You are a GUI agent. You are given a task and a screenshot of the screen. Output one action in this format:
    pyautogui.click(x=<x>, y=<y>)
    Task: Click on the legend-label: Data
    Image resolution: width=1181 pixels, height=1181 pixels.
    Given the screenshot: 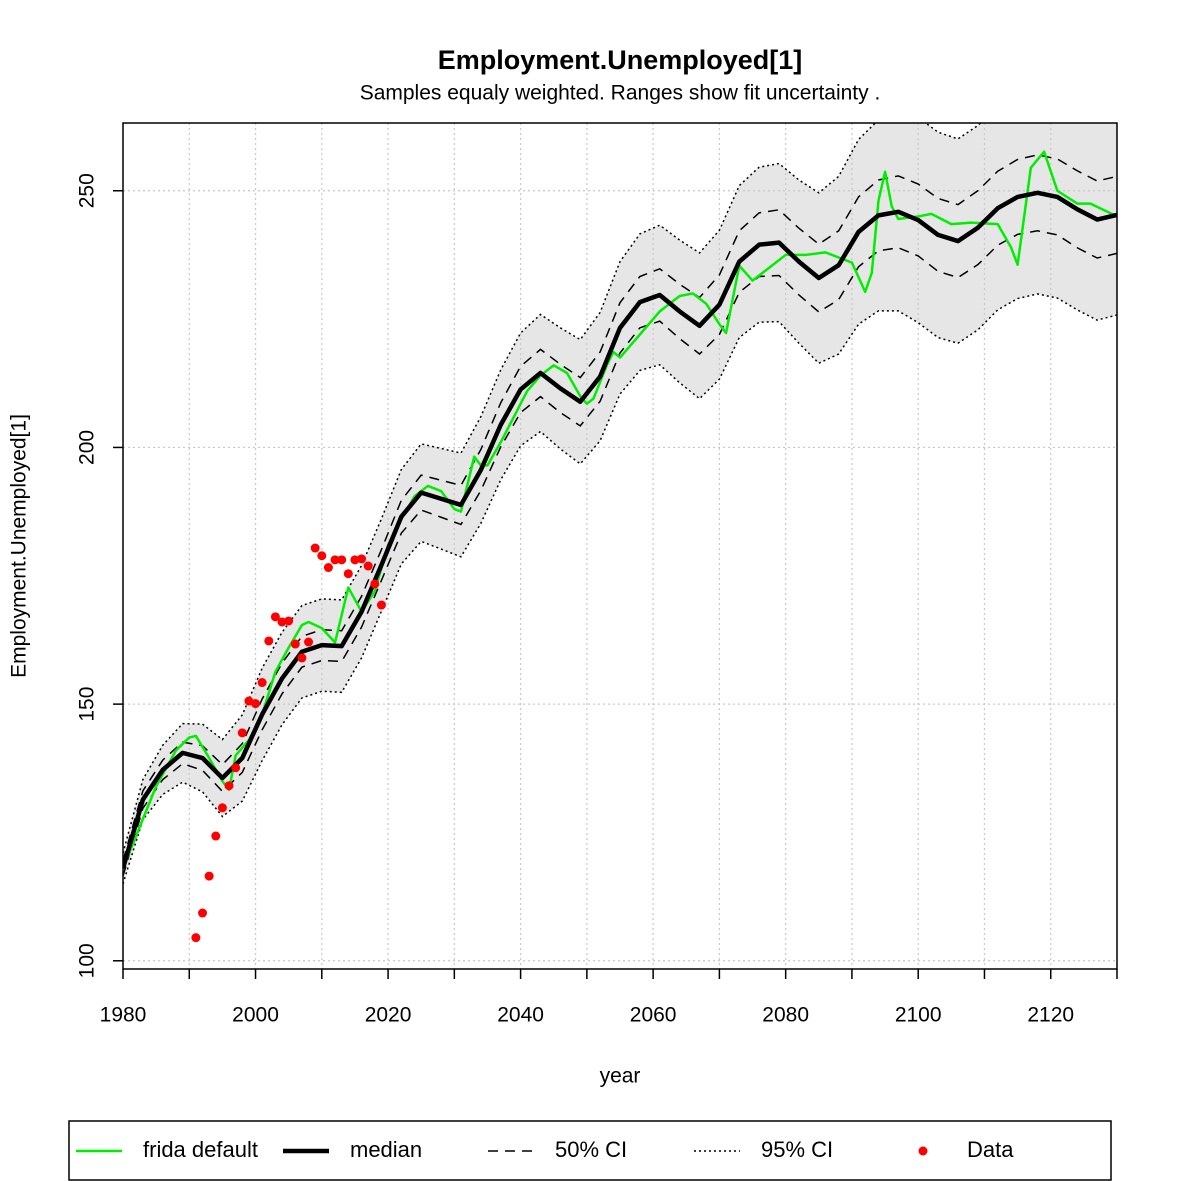 What is the action you would take?
    pyautogui.click(x=990, y=1149)
    